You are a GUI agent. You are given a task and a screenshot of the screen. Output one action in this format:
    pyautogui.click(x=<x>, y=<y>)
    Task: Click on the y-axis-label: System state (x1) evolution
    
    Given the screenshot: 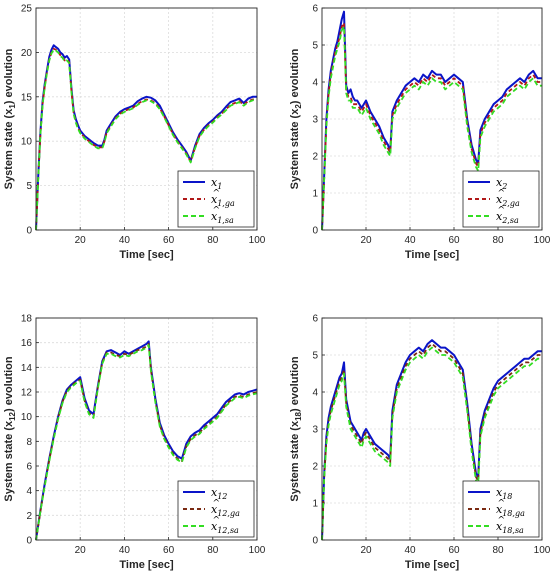 What is the action you would take?
    pyautogui.click(x=10, y=118)
    